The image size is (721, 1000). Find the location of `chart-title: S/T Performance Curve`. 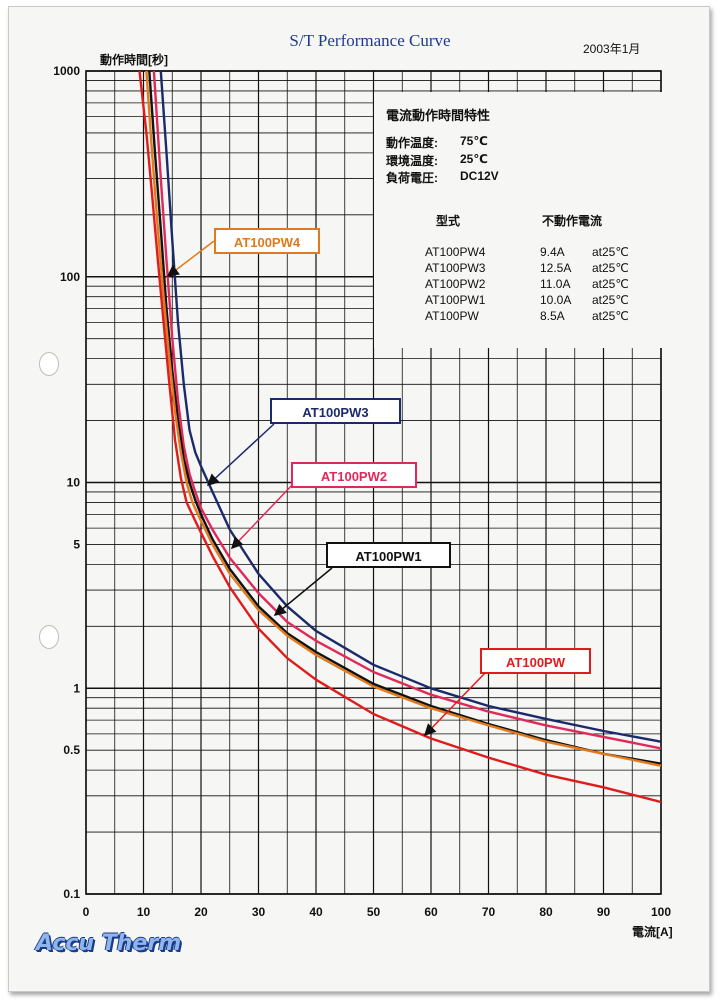

chart-title: S/T Performance Curve is located at coordinates (370, 40).